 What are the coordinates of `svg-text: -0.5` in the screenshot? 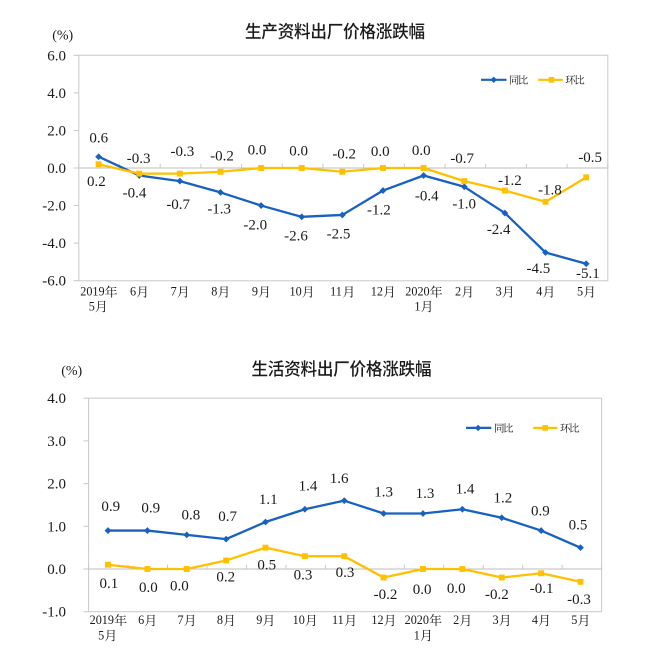 It's located at (590, 158).